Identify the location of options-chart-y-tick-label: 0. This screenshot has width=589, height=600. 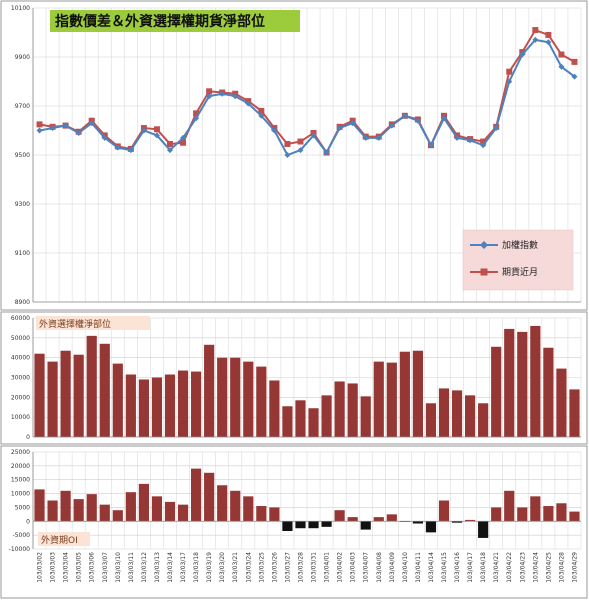
(28, 437).